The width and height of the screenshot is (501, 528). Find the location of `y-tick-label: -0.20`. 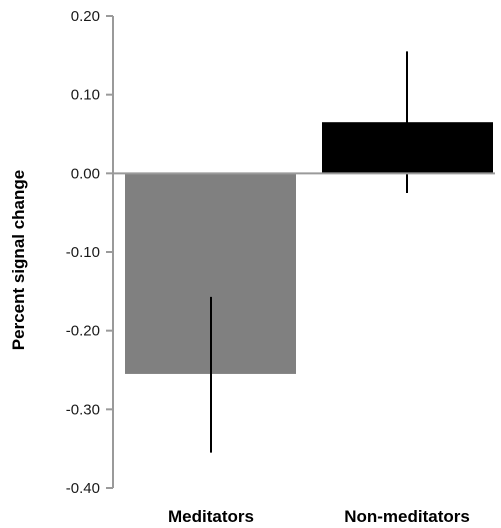

y-tick-label: -0.20 is located at coordinates (83, 331).